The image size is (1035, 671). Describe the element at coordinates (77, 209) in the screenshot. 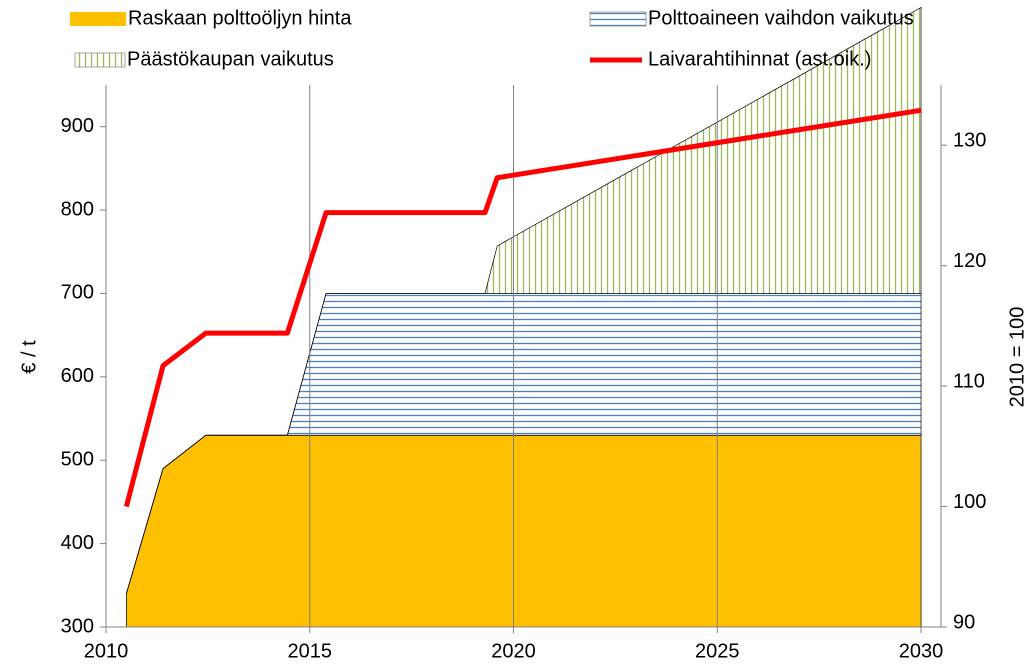

I see `y-tick-label: 800` at that location.